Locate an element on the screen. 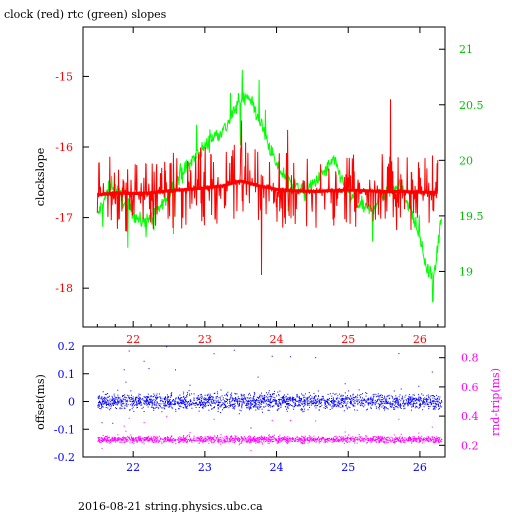 The height and width of the screenshot is (512, 512). upper-x-tick-label: 22 is located at coordinates (133, 339).